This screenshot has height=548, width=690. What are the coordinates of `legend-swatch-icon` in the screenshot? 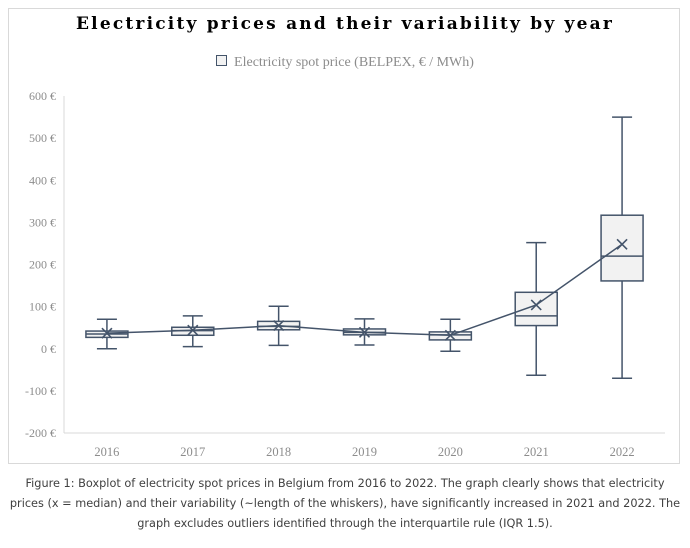 It's located at (222, 60).